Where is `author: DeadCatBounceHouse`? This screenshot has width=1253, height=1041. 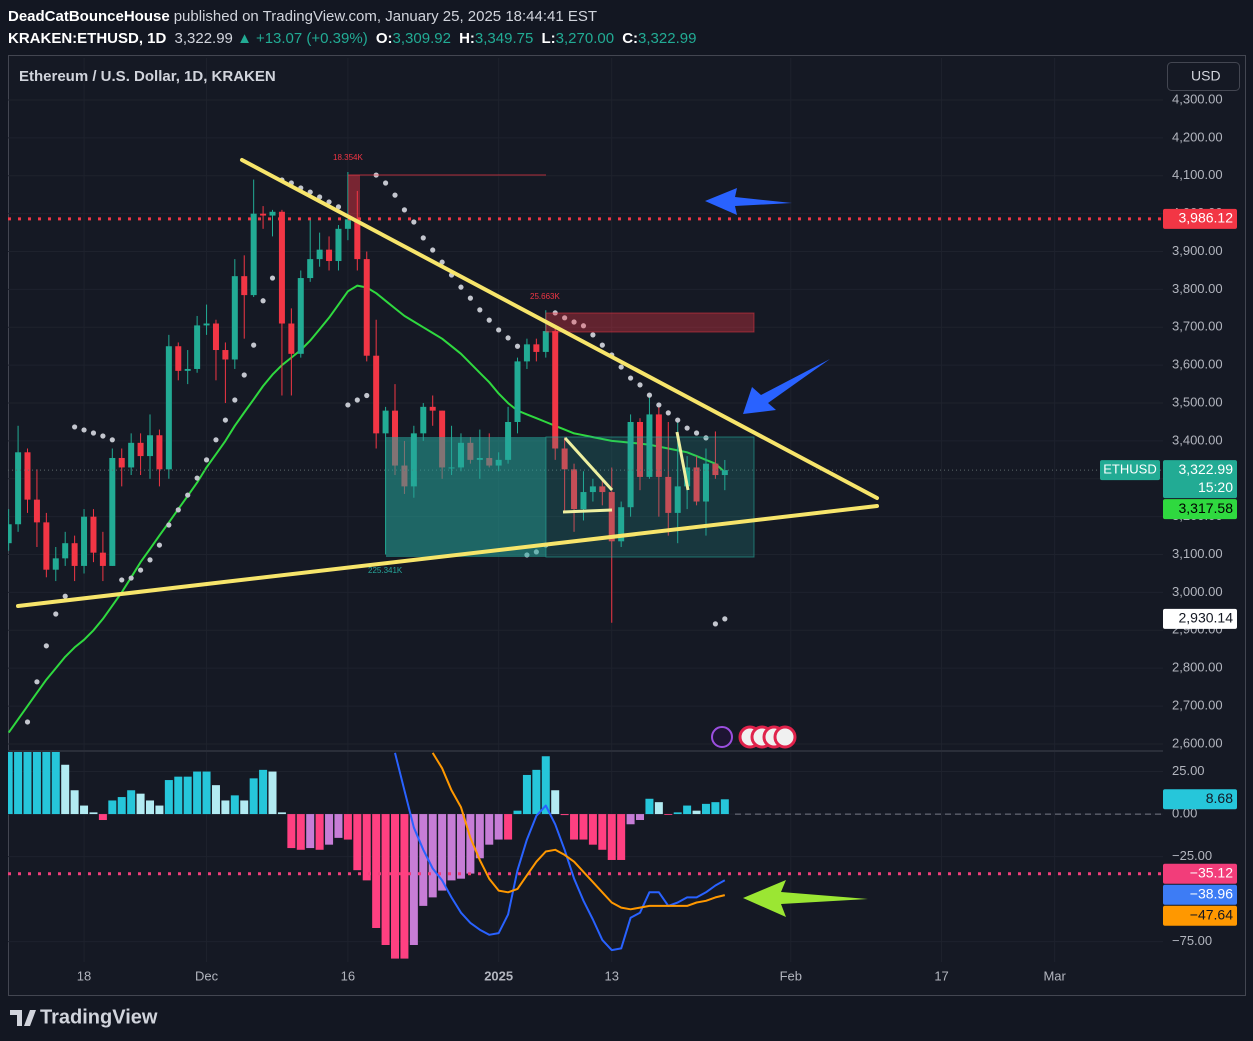 author: DeadCatBounceHouse is located at coordinates (89, 16).